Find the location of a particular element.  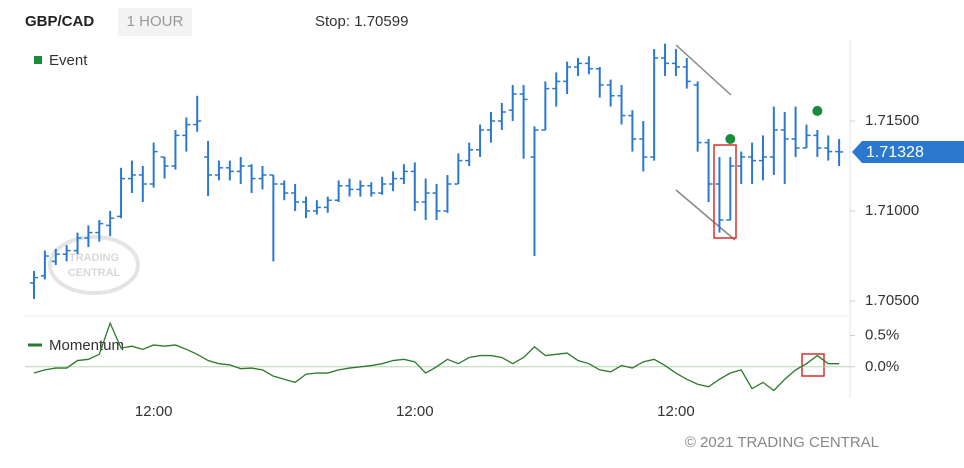

y-tick-label: 0.5% is located at coordinates (882, 335).